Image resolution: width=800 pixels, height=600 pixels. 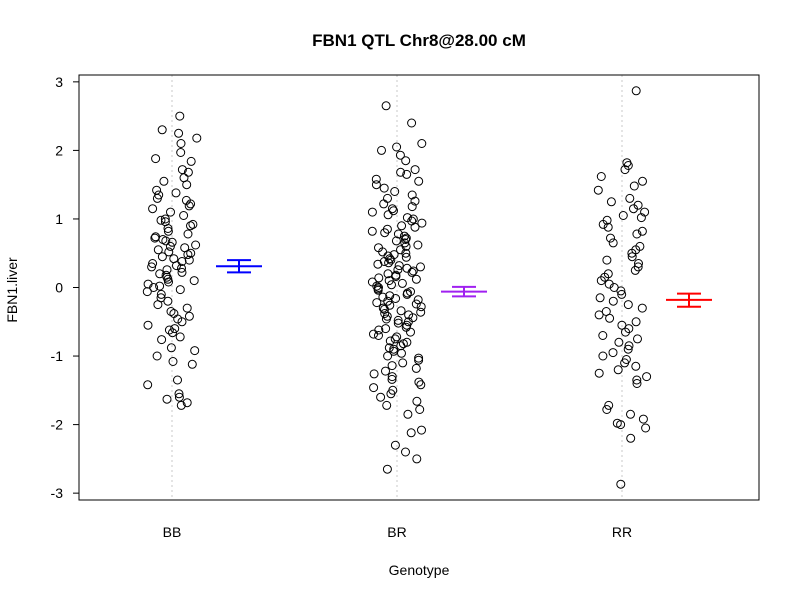 I want to click on x-tick-label-br: BR, so click(x=396, y=532).